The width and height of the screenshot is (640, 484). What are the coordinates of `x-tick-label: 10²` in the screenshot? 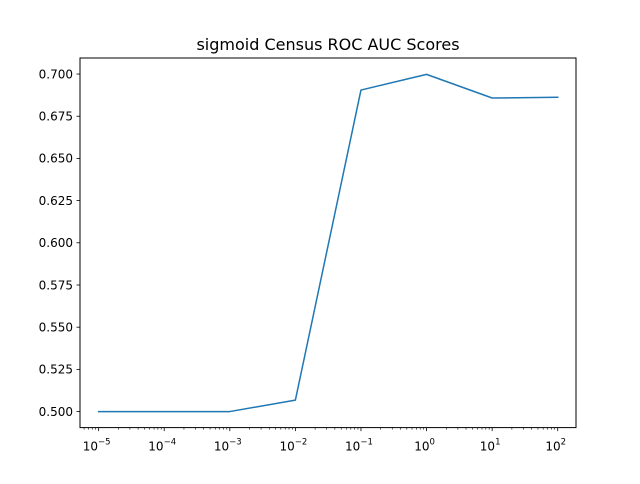 It's located at (555, 446).